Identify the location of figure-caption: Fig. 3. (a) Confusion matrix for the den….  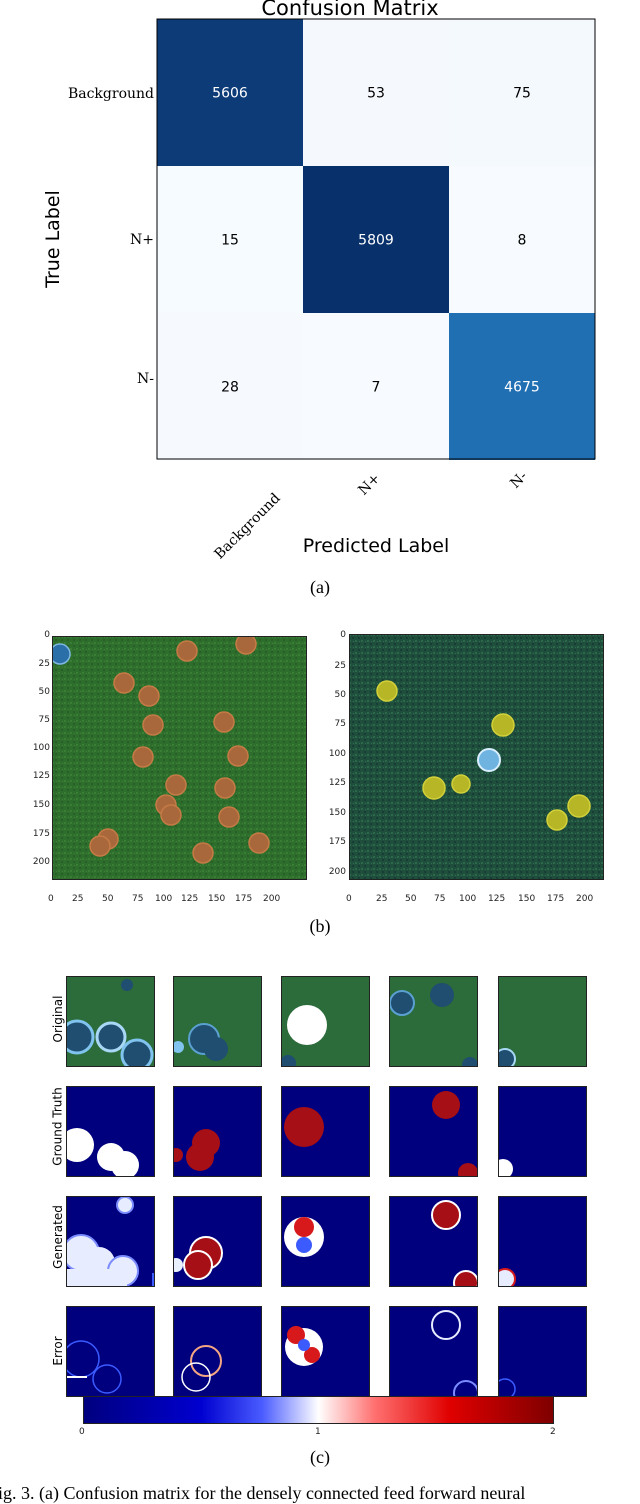
(263, 1493).